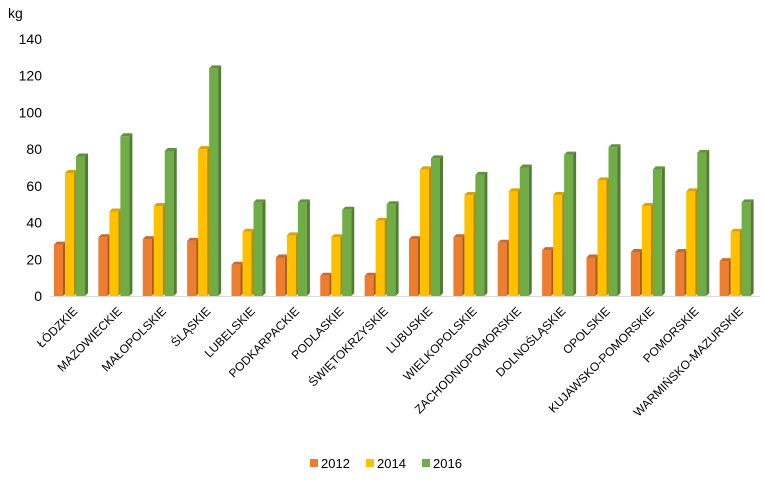 The image size is (764, 483). I want to click on legend-label: 2014, so click(391, 463).